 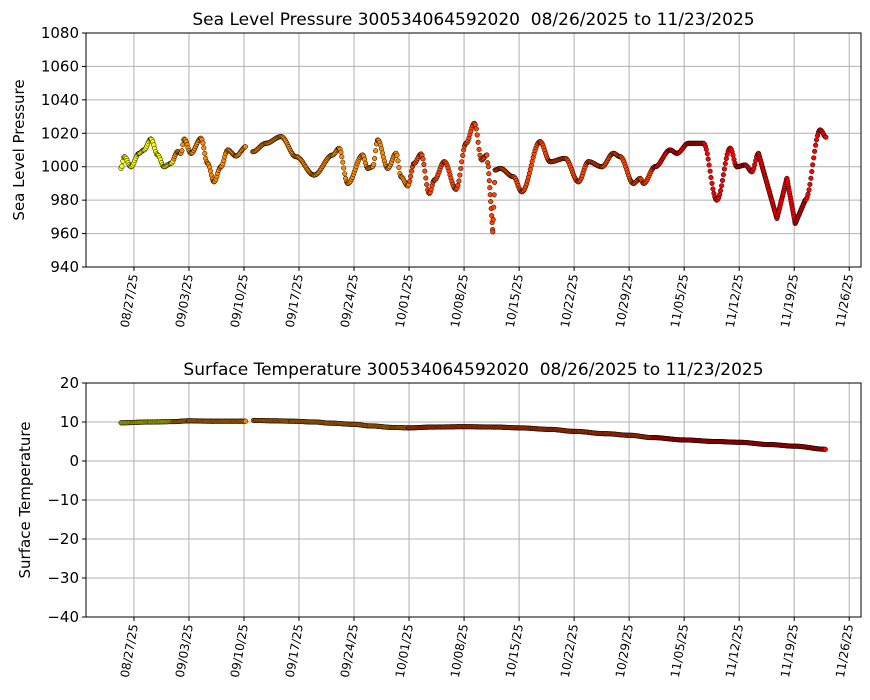 What do you see at coordinates (60, 33) in the screenshot?
I see `y-tick-label: 1080` at bounding box center [60, 33].